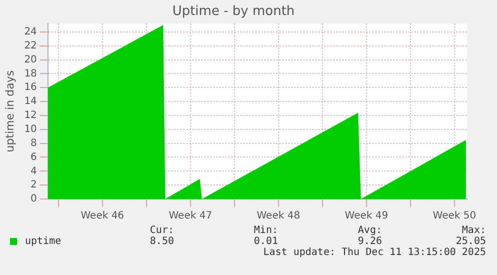 The height and width of the screenshot is (275, 497). What do you see at coordinates (102, 216) in the screenshot?
I see `x-tick-label: Week 46` at bounding box center [102, 216].